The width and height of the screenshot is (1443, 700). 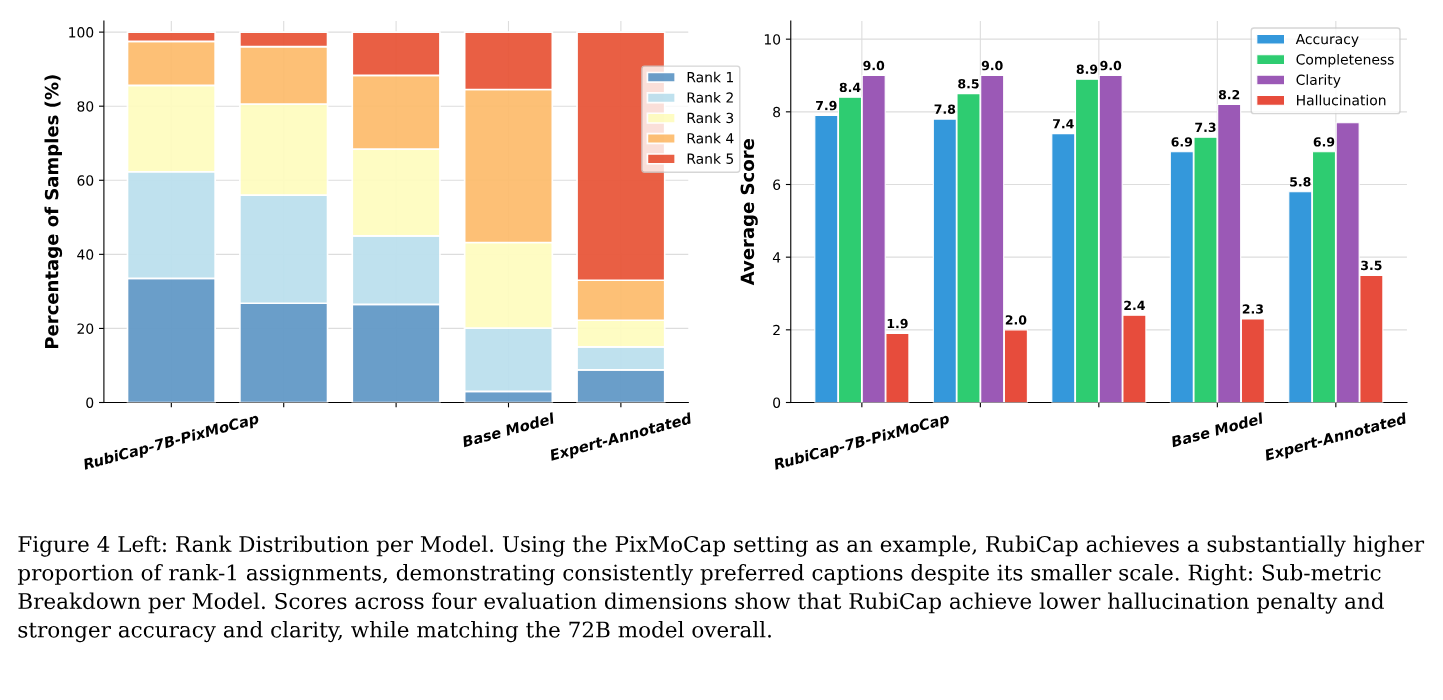 What do you see at coordinates (777, 184) in the screenshot?
I see `y-tick-label: 6` at bounding box center [777, 184].